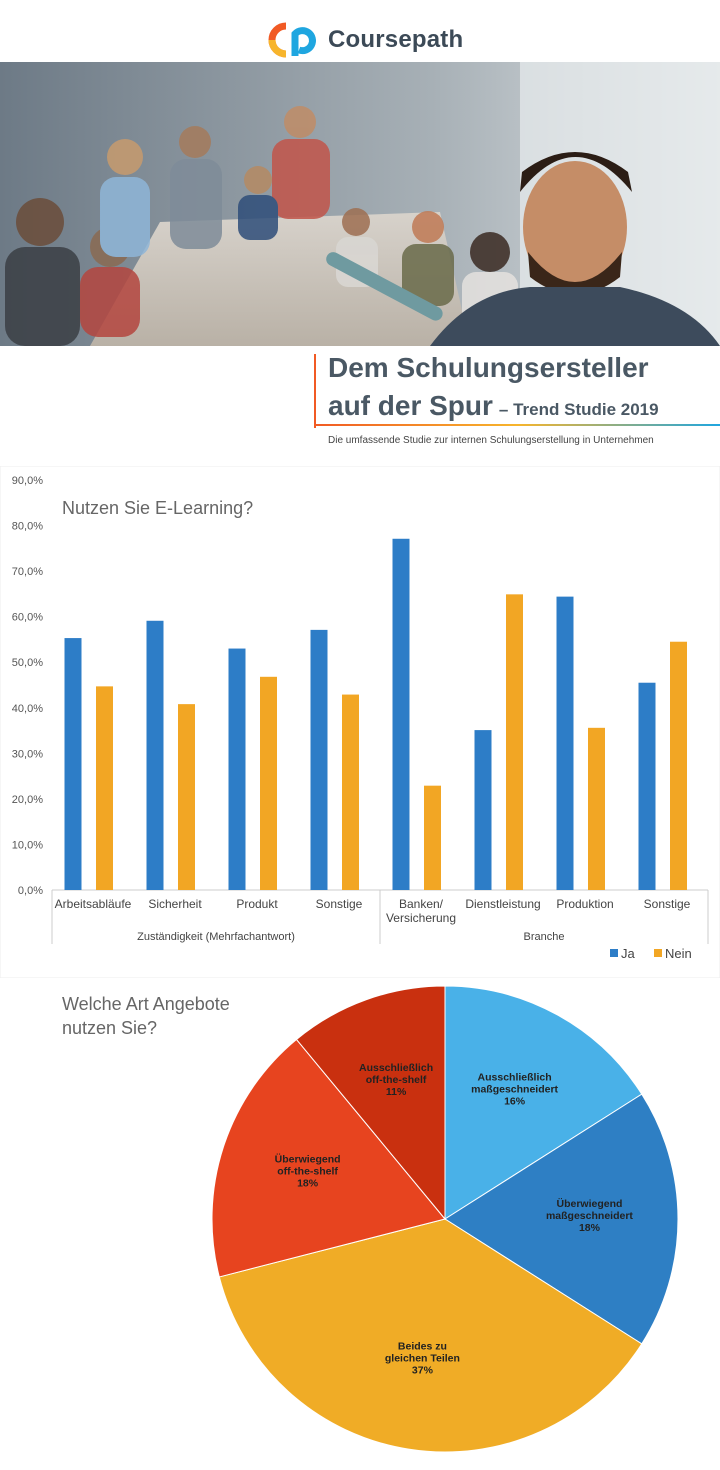  Describe the element at coordinates (175, 904) in the screenshot. I see `category-label: Sicherheit` at that location.